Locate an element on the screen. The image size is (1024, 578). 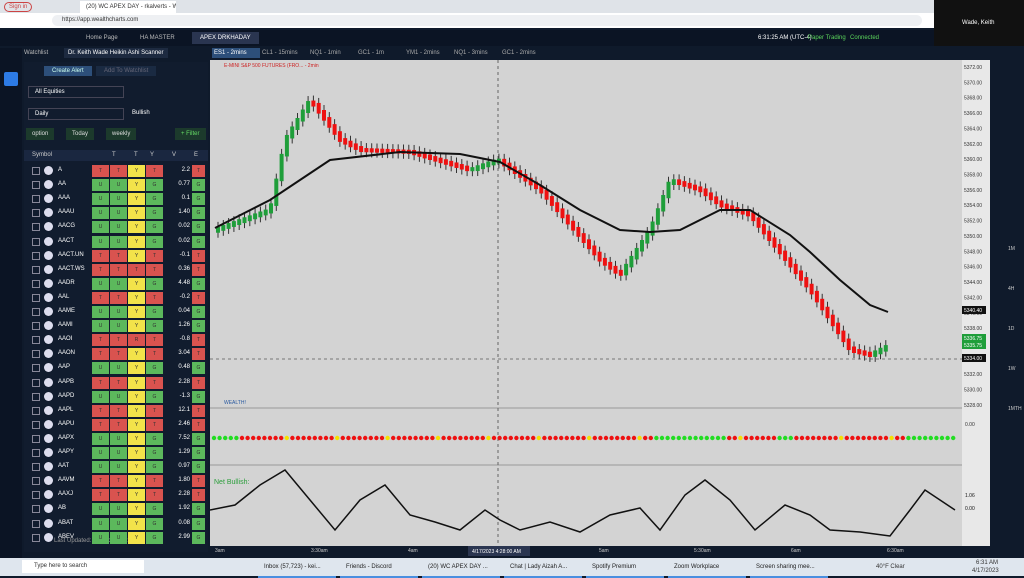
nav-tab: APEX DRKHADAY is located at coordinates (225, 38).